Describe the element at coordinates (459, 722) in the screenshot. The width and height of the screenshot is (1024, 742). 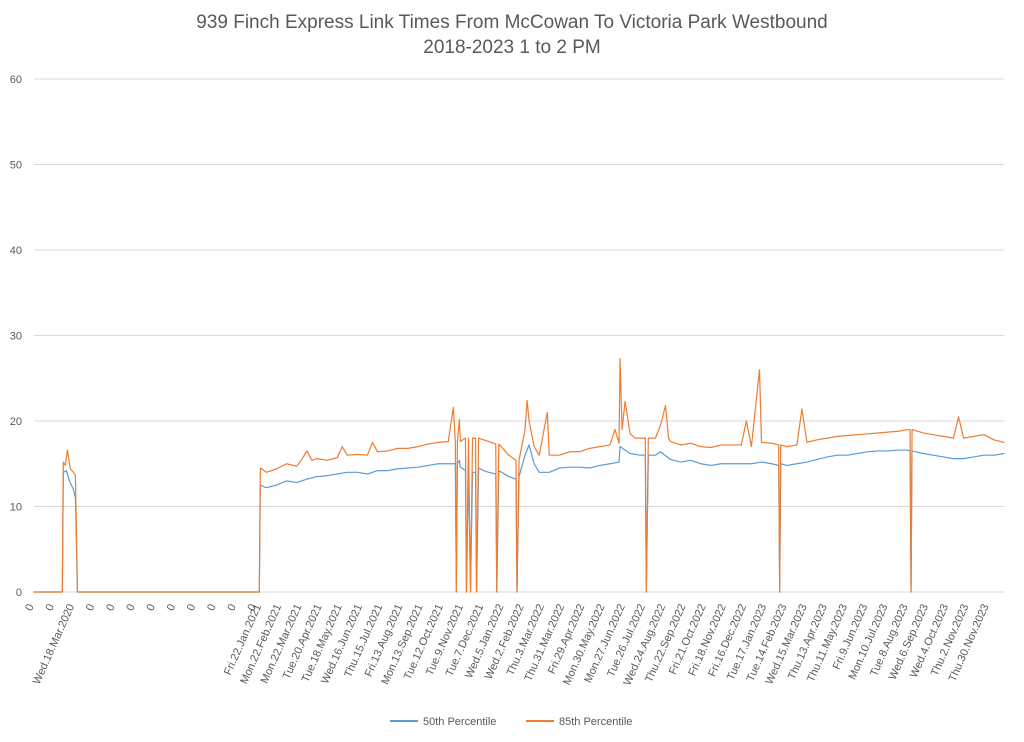
I see `legend-label-50th-percentile: 50th Percentile` at that location.